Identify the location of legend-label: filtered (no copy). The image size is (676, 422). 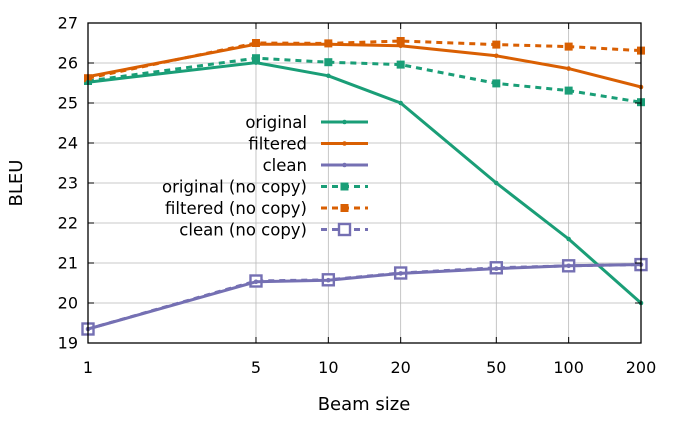
(236, 208).